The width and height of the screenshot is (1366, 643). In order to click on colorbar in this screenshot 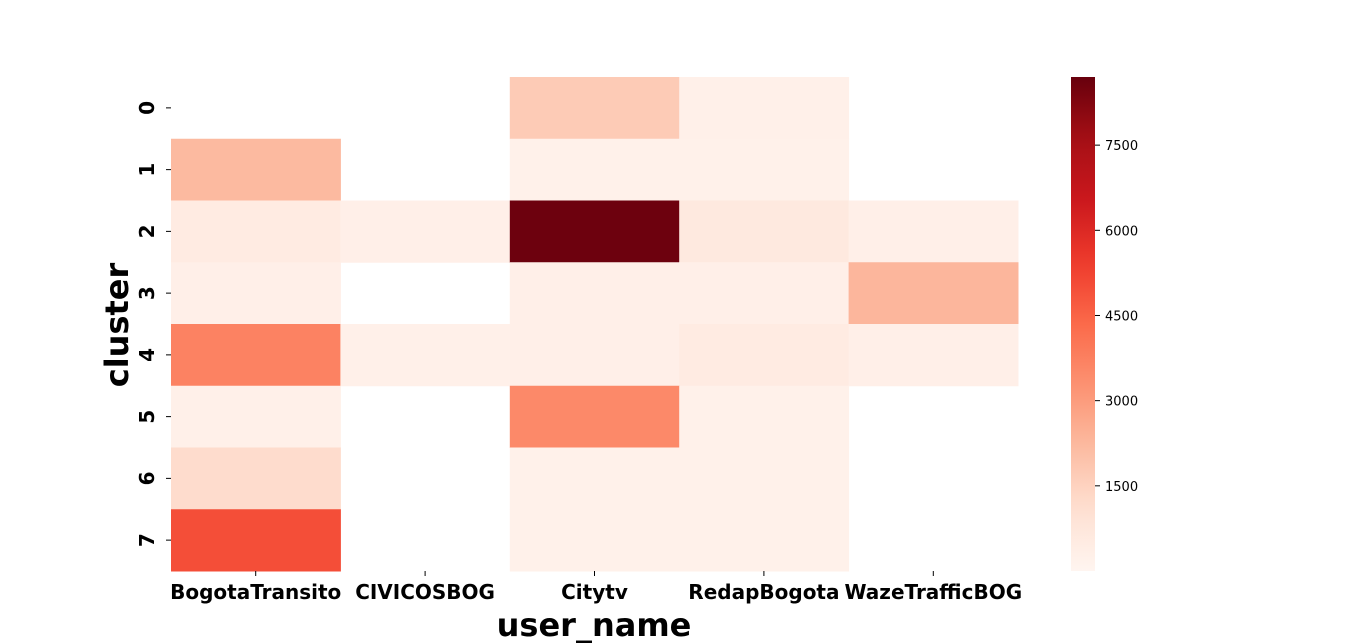, I will do `click(1083, 324)`.